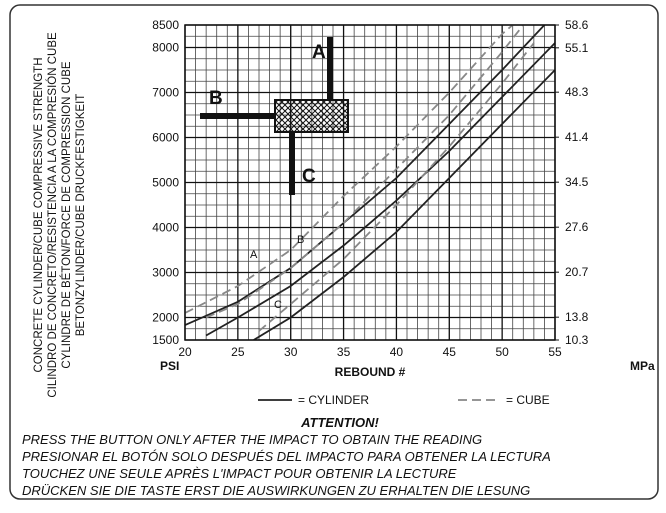 Image resolution: width=666 pixels, height=513 pixels. I want to click on bar-b, so click(237, 116).